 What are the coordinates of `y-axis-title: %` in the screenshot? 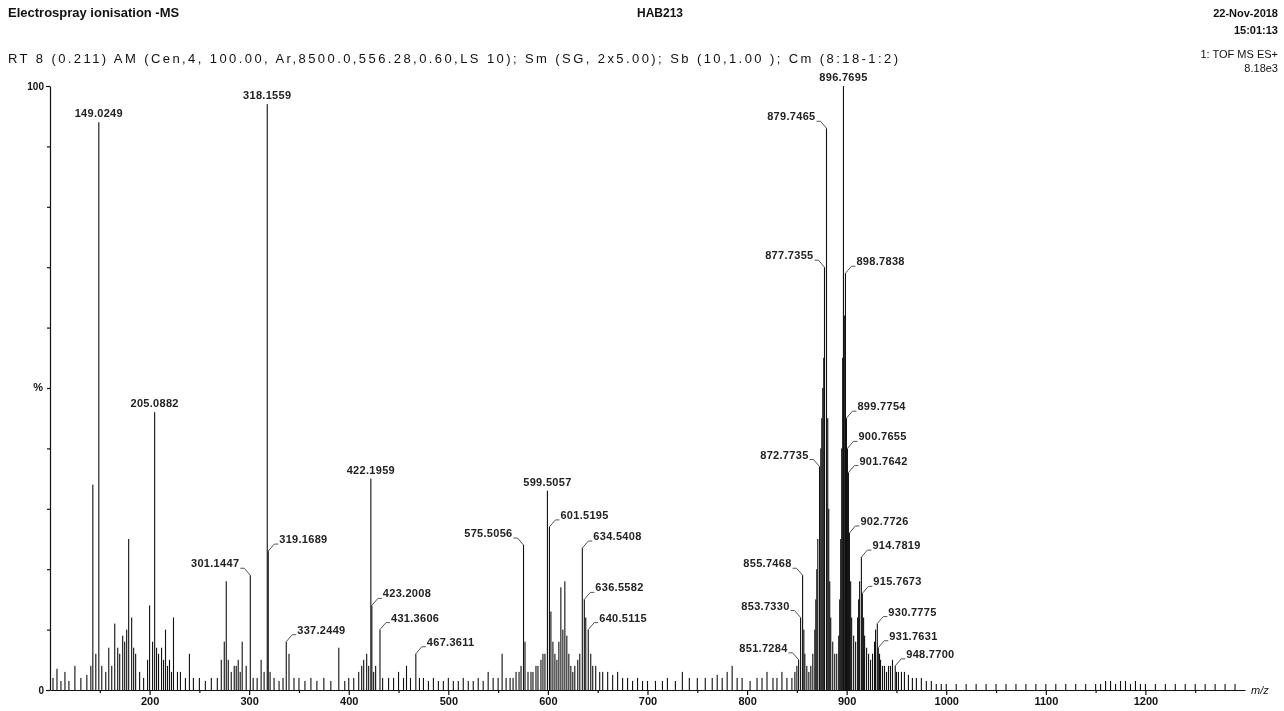 It's located at (38, 386).